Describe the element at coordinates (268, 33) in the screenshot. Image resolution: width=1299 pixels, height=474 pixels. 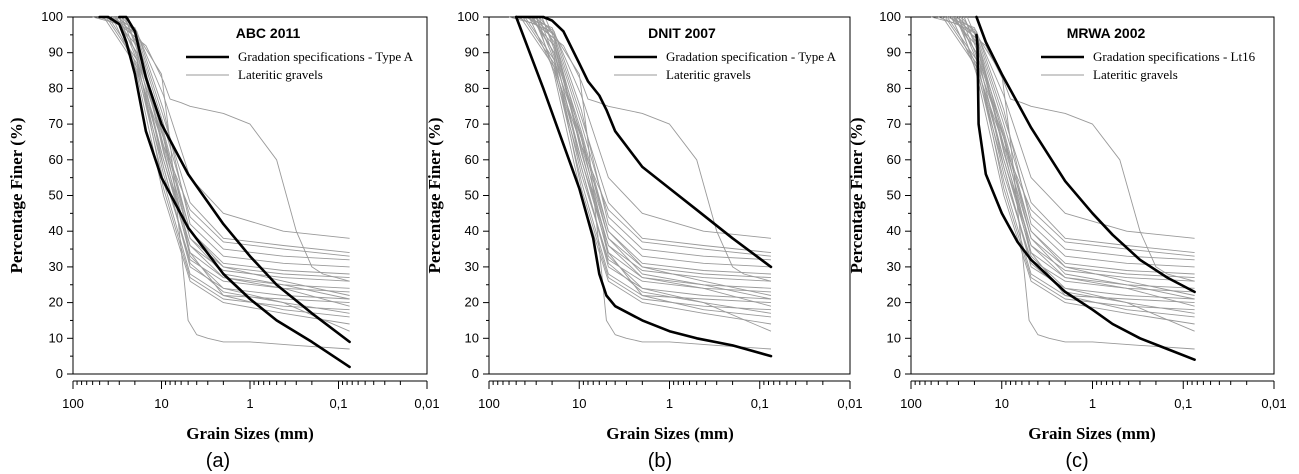
I see `chart-title: ABC 2011` at that location.